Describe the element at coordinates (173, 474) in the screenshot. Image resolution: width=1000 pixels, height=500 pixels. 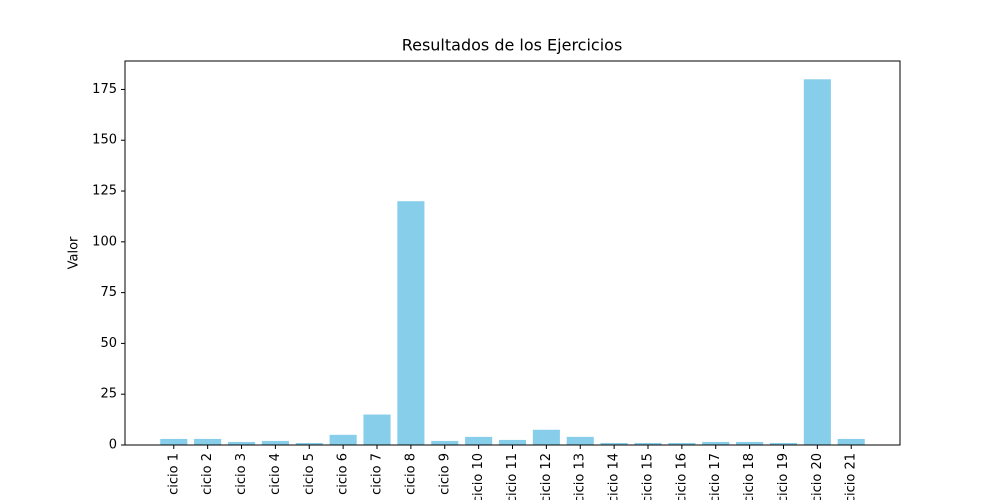
I see `x-tick-label: cicio 1` at that location.